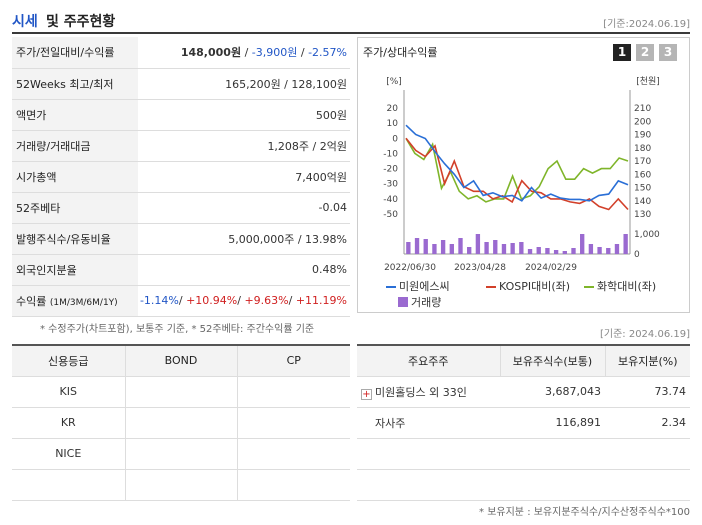  I want to click on table-row: 발행주식수/유동비율 5,000,000주 / 13.98%, so click(181, 239).